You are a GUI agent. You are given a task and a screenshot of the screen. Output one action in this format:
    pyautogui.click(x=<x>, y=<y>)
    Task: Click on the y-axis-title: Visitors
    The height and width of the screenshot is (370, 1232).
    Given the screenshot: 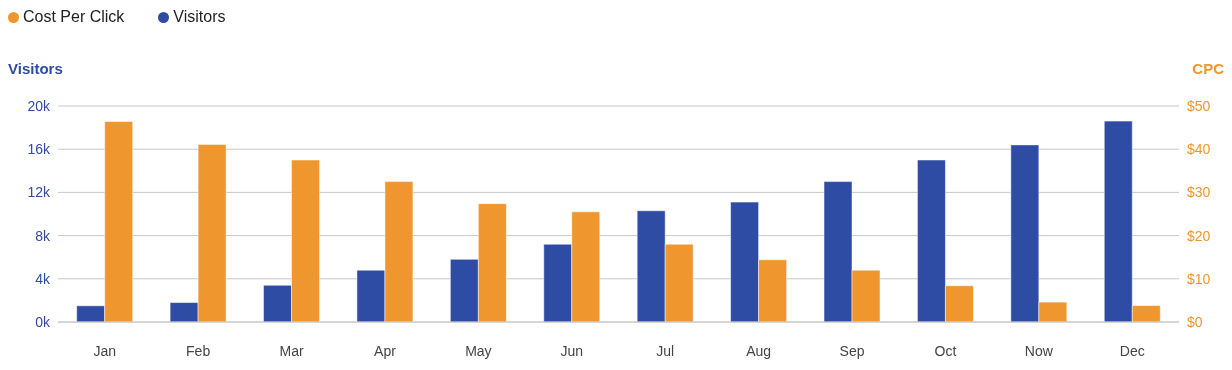 What is the action you would take?
    pyautogui.click(x=35, y=68)
    